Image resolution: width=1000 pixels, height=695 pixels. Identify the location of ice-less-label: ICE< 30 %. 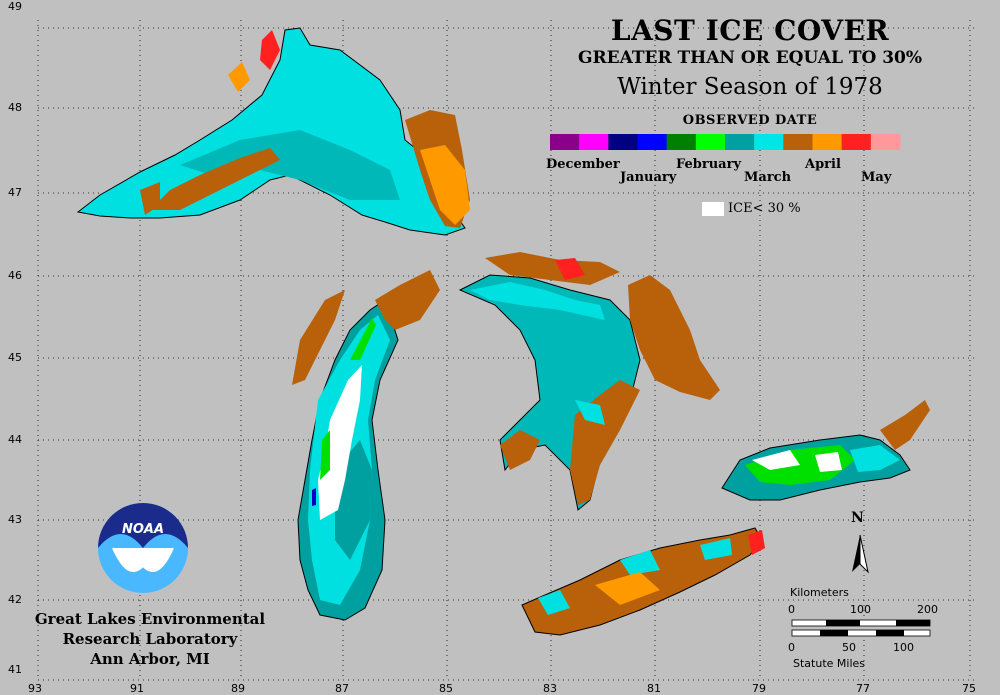
(764, 208).